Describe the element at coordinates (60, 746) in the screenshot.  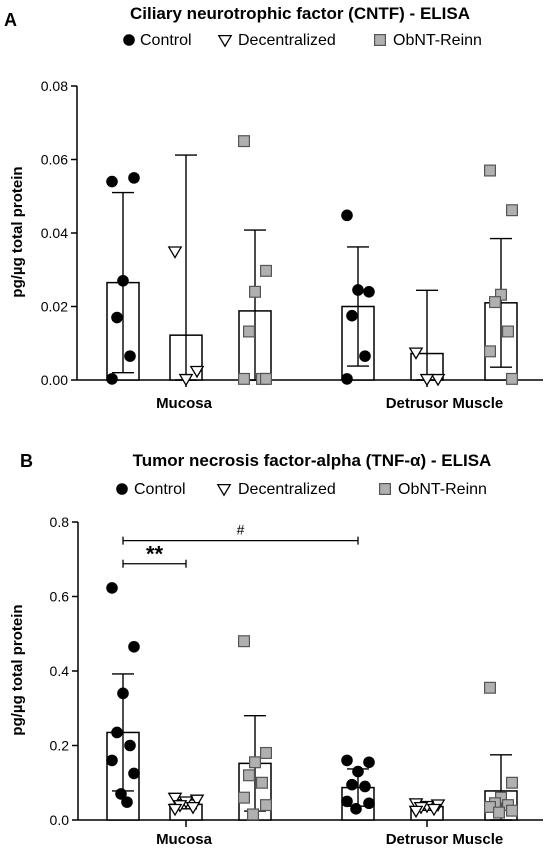
I see `chart-b-ytick-label: 0.2` at that location.